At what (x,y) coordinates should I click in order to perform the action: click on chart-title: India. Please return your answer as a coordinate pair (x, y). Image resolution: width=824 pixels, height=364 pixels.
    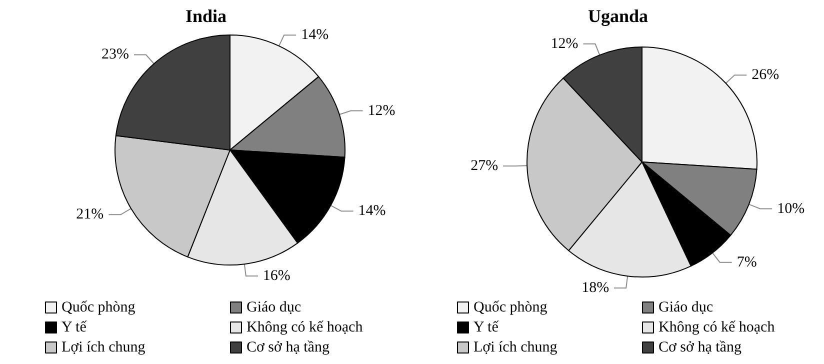
    Looking at the image, I should click on (206, 16).